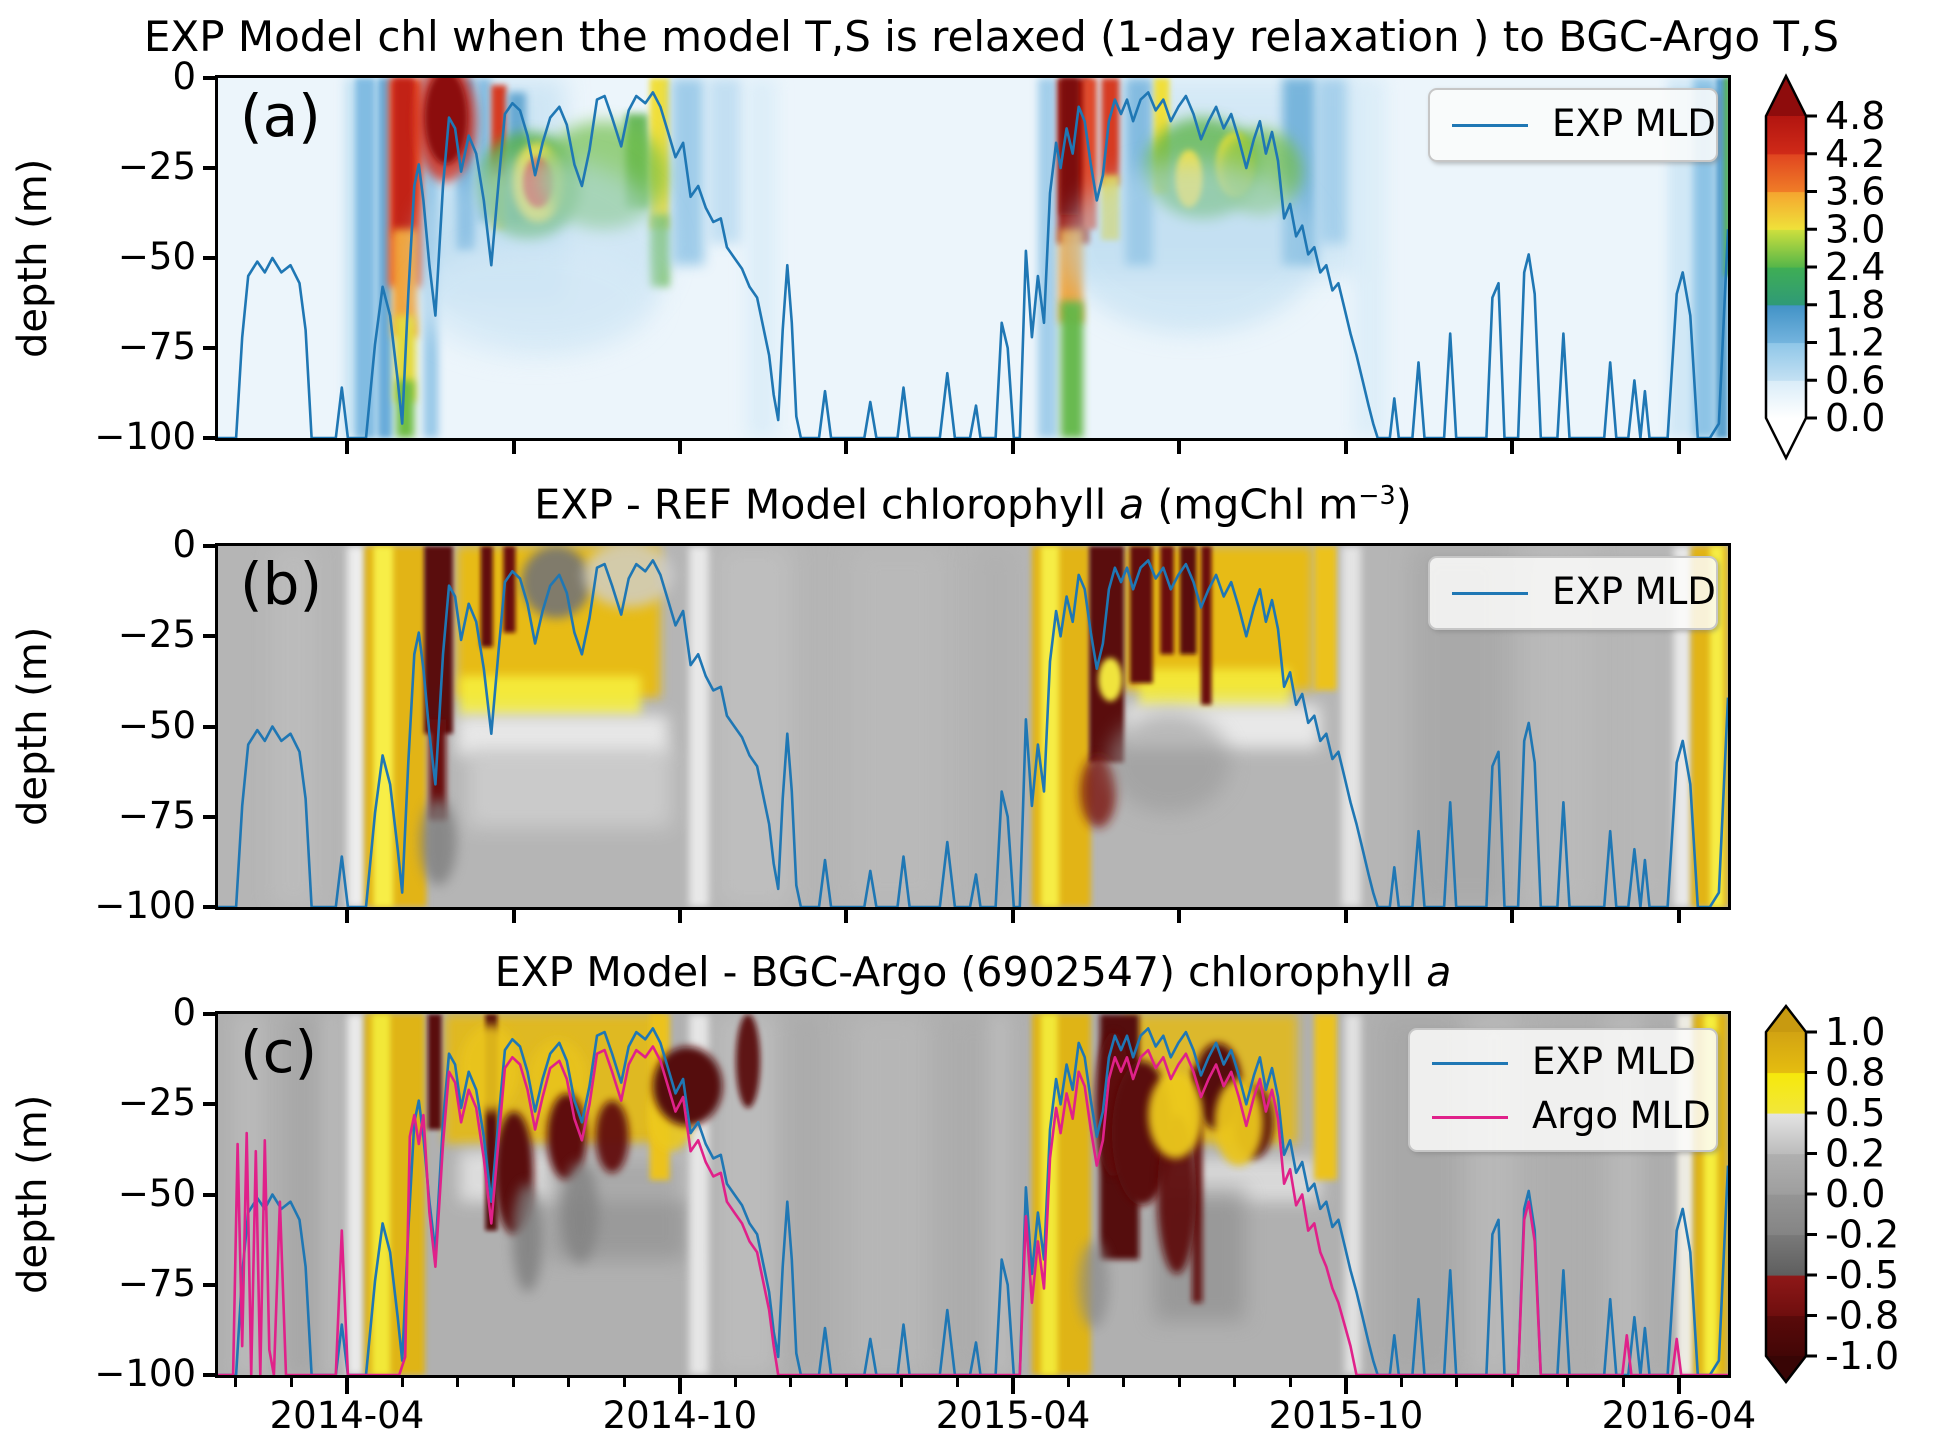 The image size is (1933, 1453). What do you see at coordinates (1862, 1316) in the screenshot?
I see `colorbar-c-tick-label: -0.8` at bounding box center [1862, 1316].